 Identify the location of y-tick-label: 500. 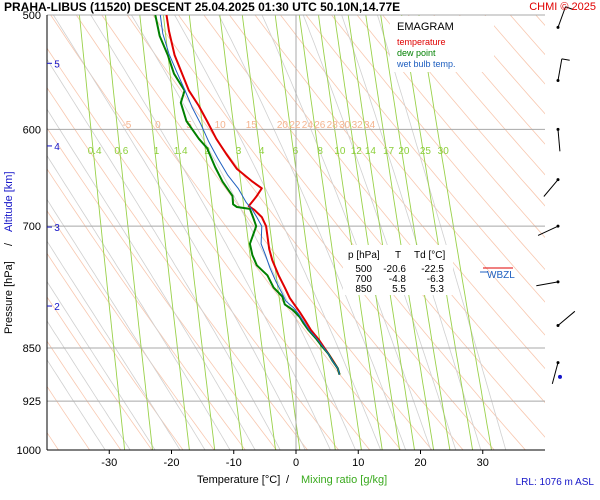
(32, 16).